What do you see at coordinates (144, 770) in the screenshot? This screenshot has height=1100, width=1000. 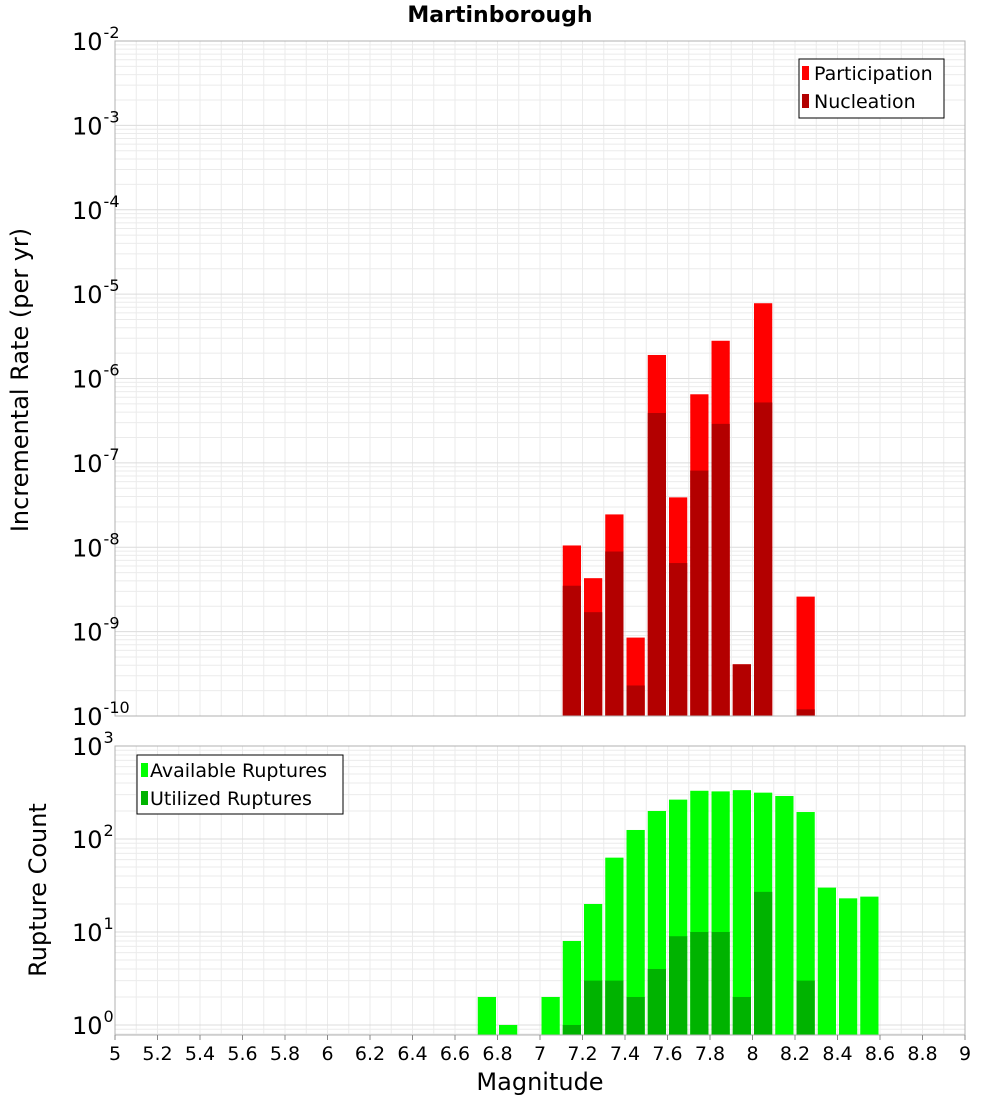 I see `available-legend-swatch` at bounding box center [144, 770].